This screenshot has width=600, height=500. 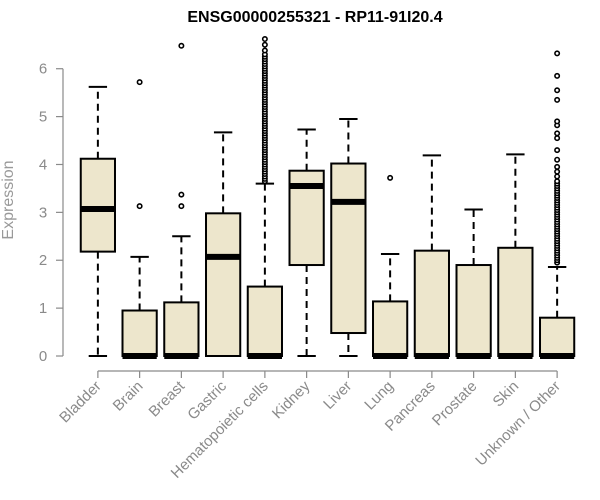 I want to click on box-prostate, so click(x=473, y=283).